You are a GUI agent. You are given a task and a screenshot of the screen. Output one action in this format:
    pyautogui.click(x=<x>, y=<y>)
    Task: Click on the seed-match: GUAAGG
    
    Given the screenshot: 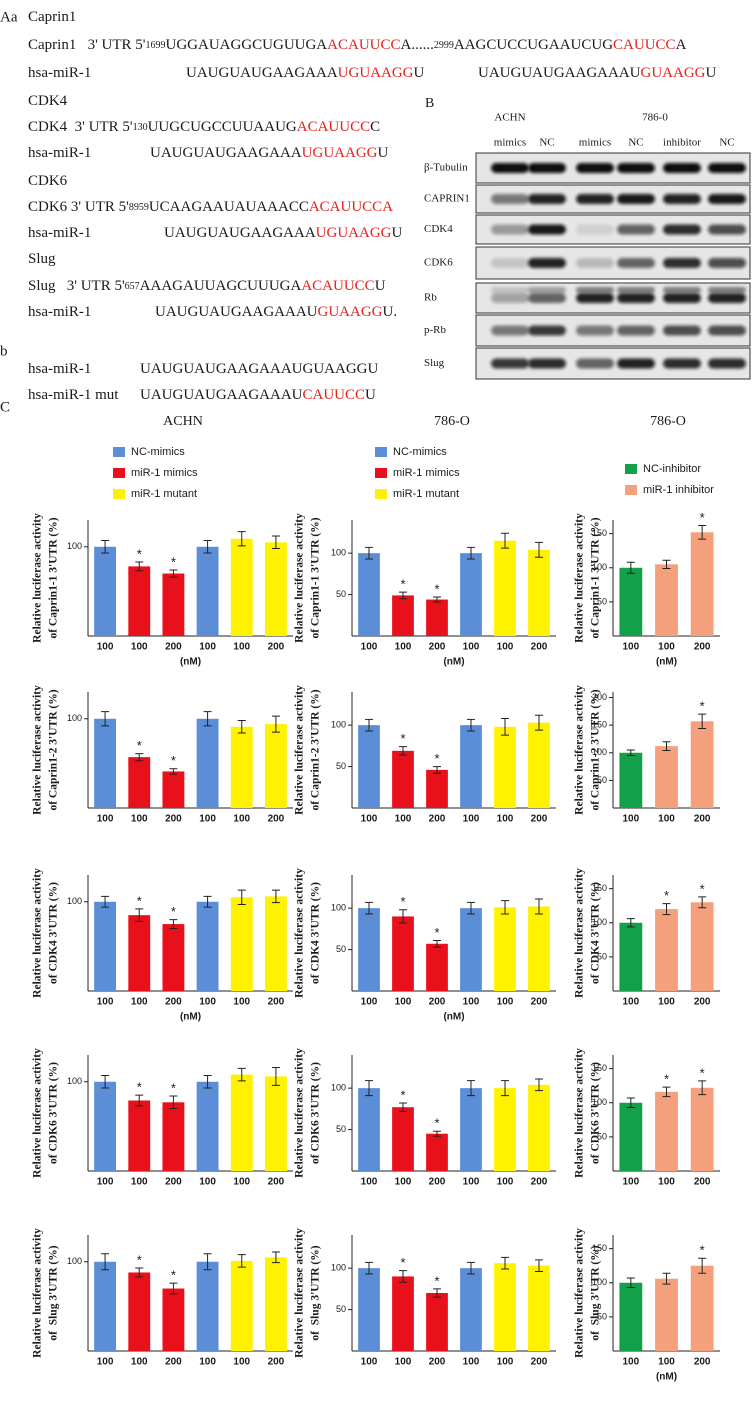 What is the action you would take?
    pyautogui.click(x=673, y=73)
    